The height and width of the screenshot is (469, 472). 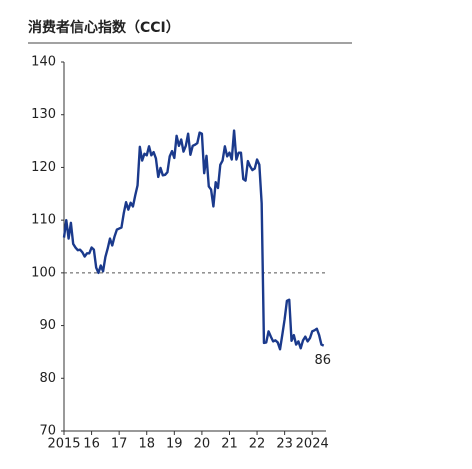 What do you see at coordinates (312, 444) in the screenshot?
I see `x-tick-label: 2024` at bounding box center [312, 444].